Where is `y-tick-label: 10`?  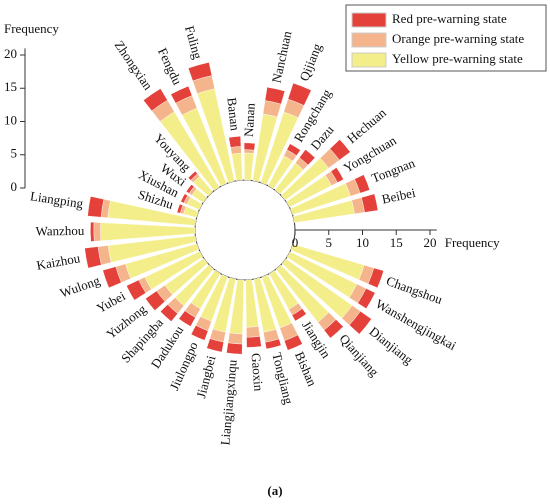 y-tick-label: 10 is located at coordinates (10, 119).